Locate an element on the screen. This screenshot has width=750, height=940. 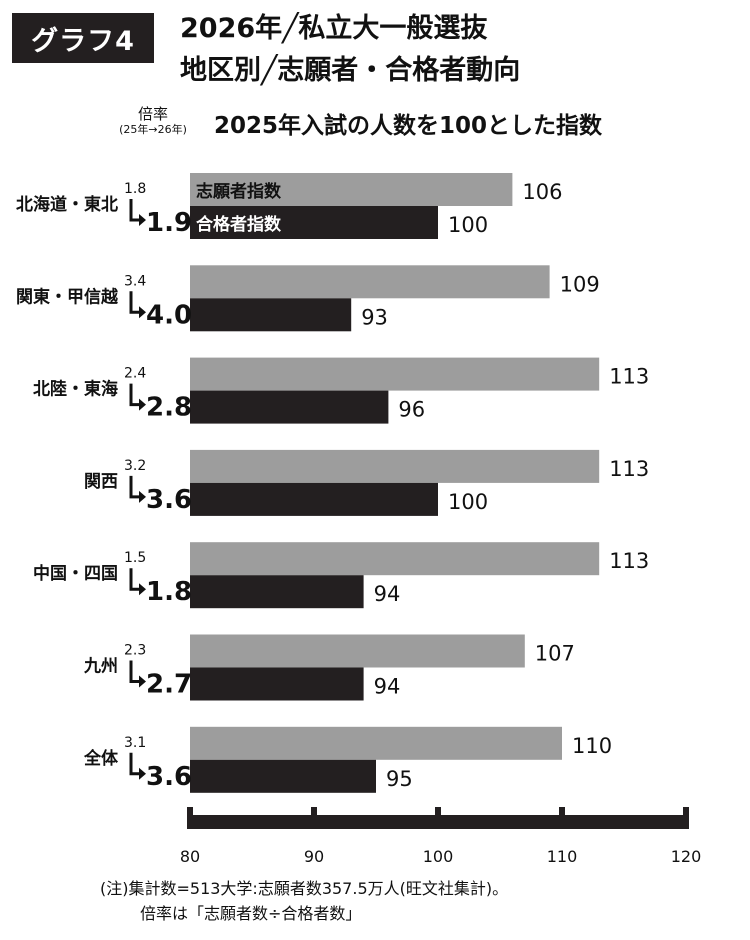
category-label: 北海道・東北 is located at coordinates (67, 204).